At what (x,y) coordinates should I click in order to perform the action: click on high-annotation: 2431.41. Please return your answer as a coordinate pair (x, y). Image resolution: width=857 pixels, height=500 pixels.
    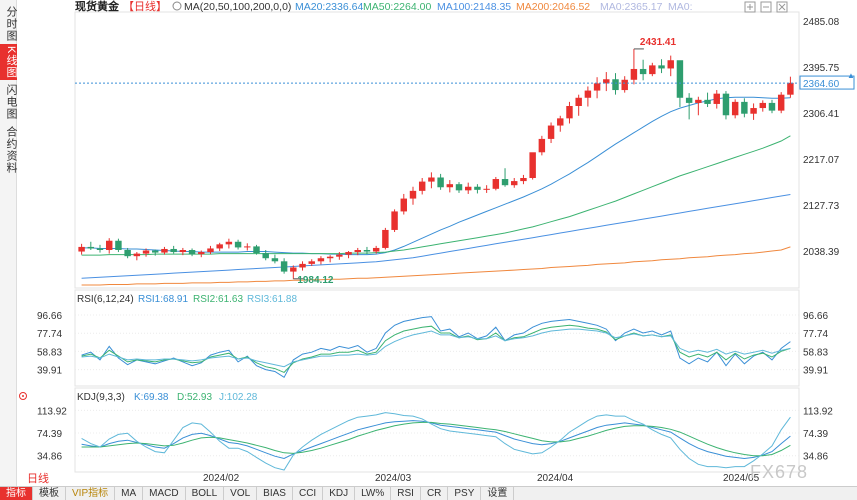
    Looking at the image, I should click on (658, 42).